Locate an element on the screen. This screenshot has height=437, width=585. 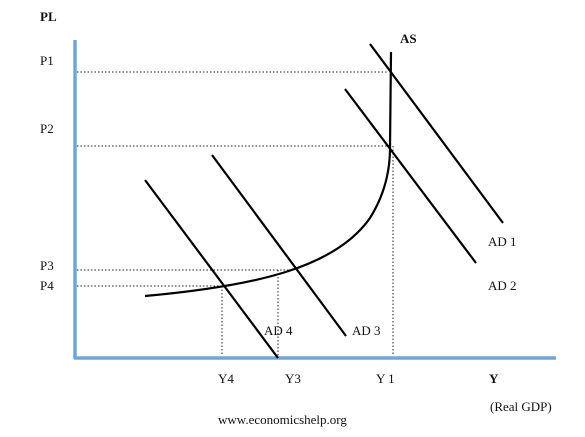
price-level: P2 is located at coordinates (47, 128).